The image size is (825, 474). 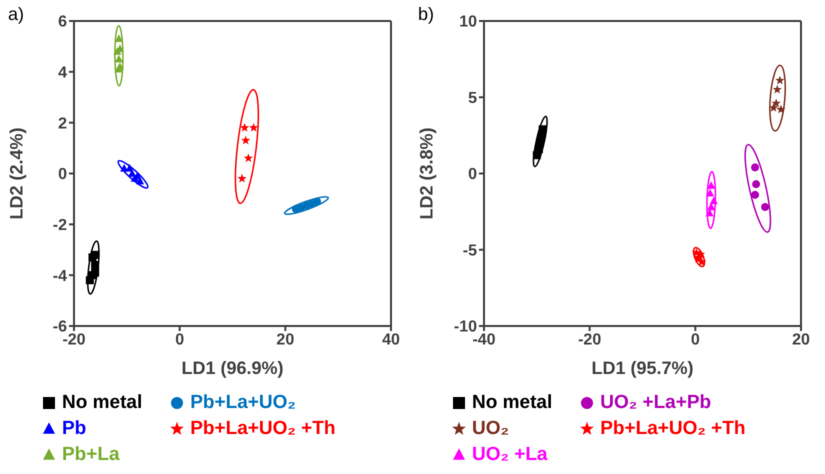 I want to click on y-tick-label: 6, so click(x=63, y=22).